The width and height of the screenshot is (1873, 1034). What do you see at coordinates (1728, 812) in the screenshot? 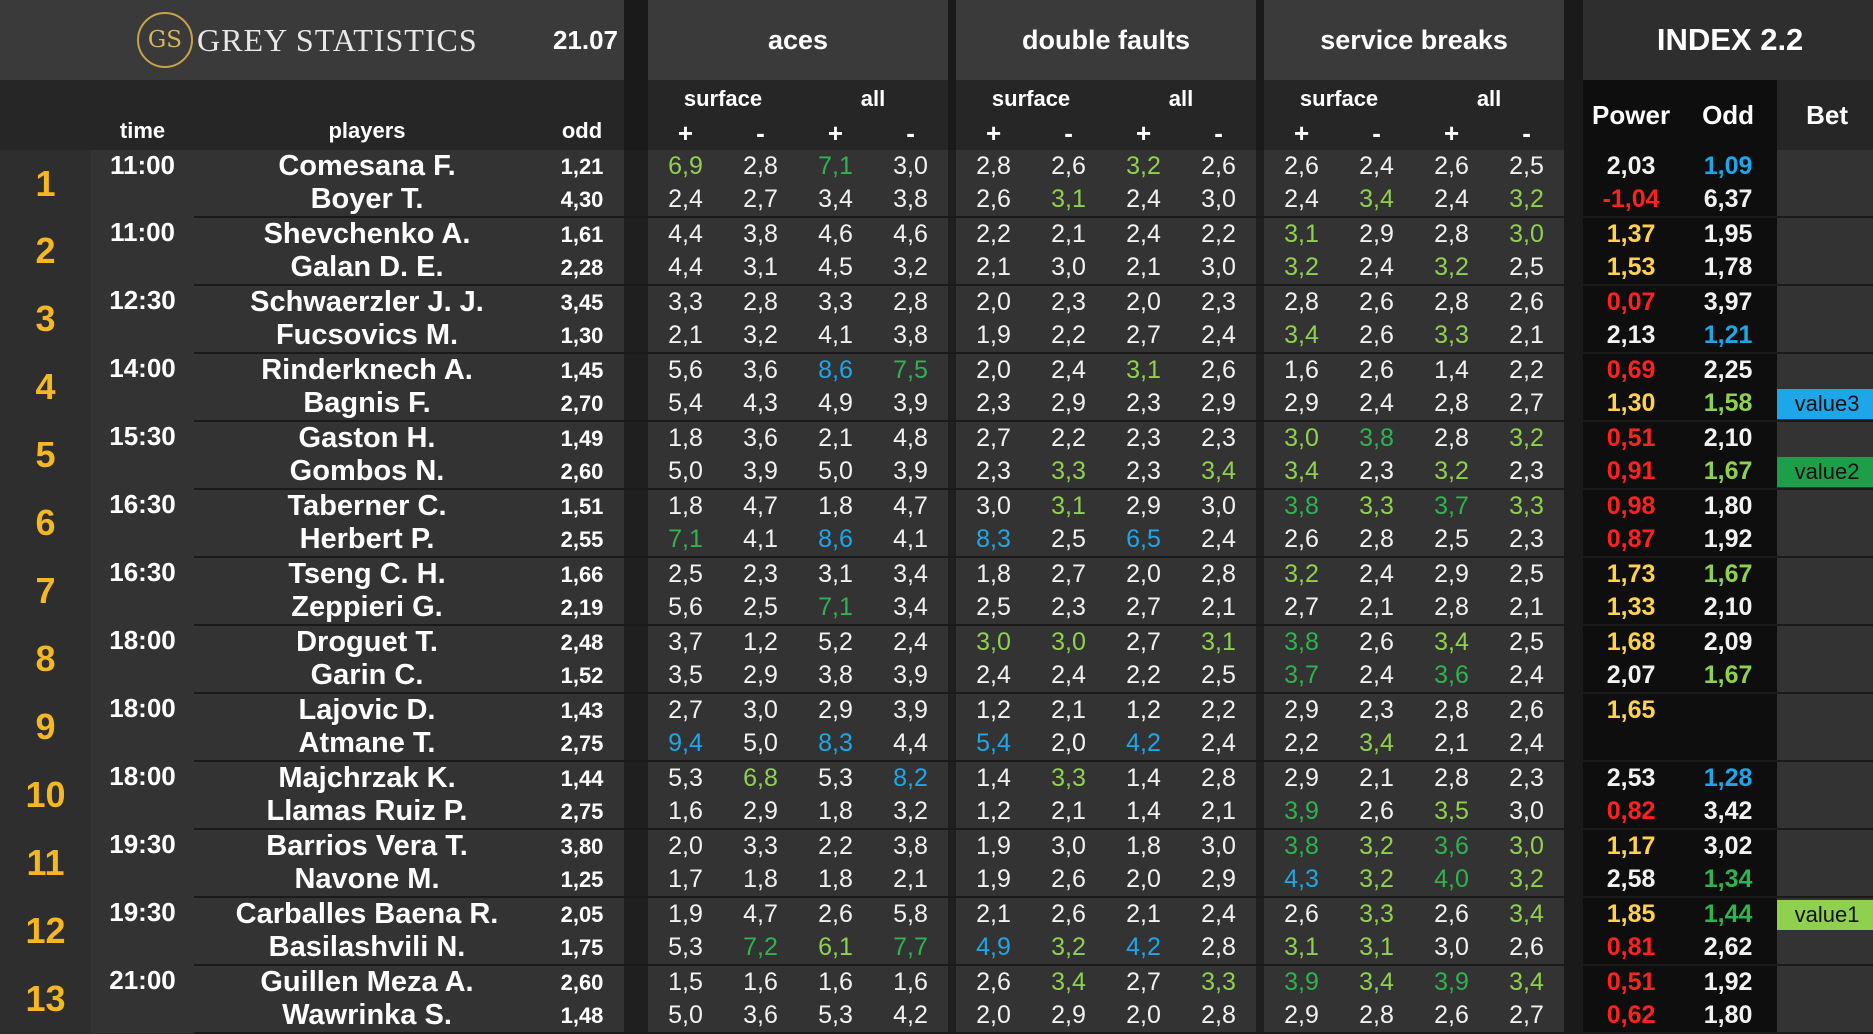
I see `index-odd-value: 3,42` at bounding box center [1728, 812].